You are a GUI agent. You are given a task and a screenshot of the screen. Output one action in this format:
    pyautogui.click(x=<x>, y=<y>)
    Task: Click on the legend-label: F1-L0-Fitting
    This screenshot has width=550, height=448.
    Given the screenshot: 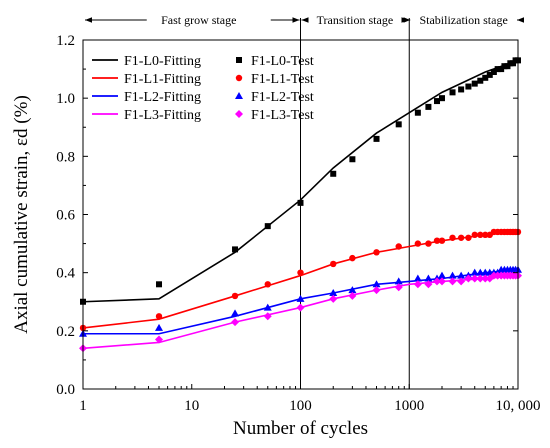 What is the action you would take?
    pyautogui.click(x=162, y=61)
    